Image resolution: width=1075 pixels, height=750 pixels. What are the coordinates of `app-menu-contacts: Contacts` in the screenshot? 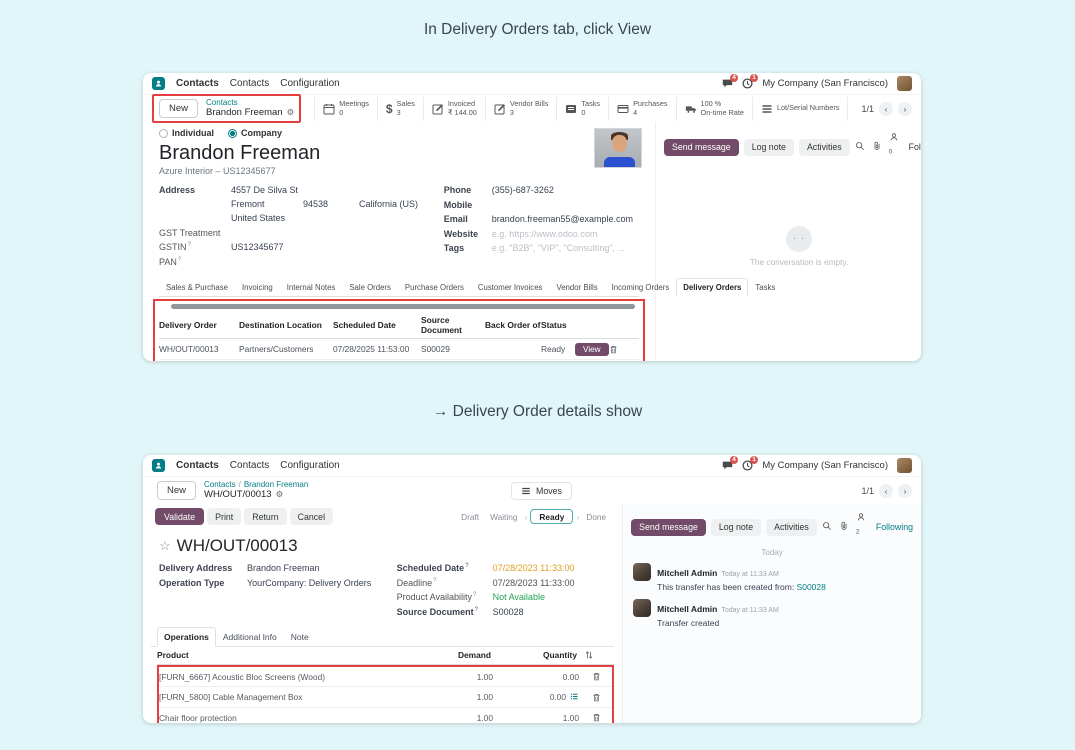 It's located at (197, 465).